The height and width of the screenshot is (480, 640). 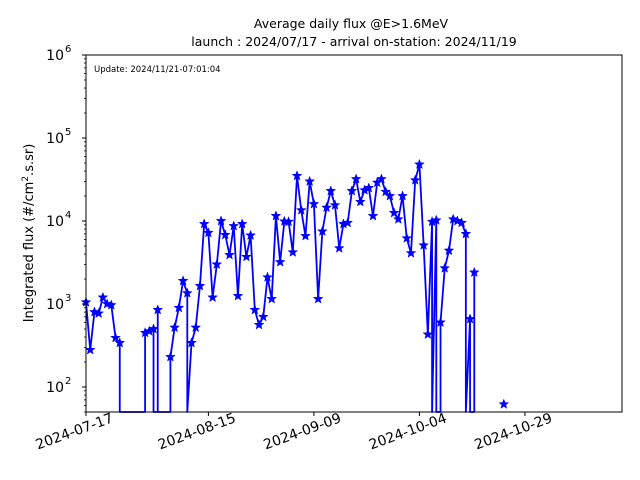 I want to click on x-tick-label: 2024-08-15, so click(x=197, y=431).